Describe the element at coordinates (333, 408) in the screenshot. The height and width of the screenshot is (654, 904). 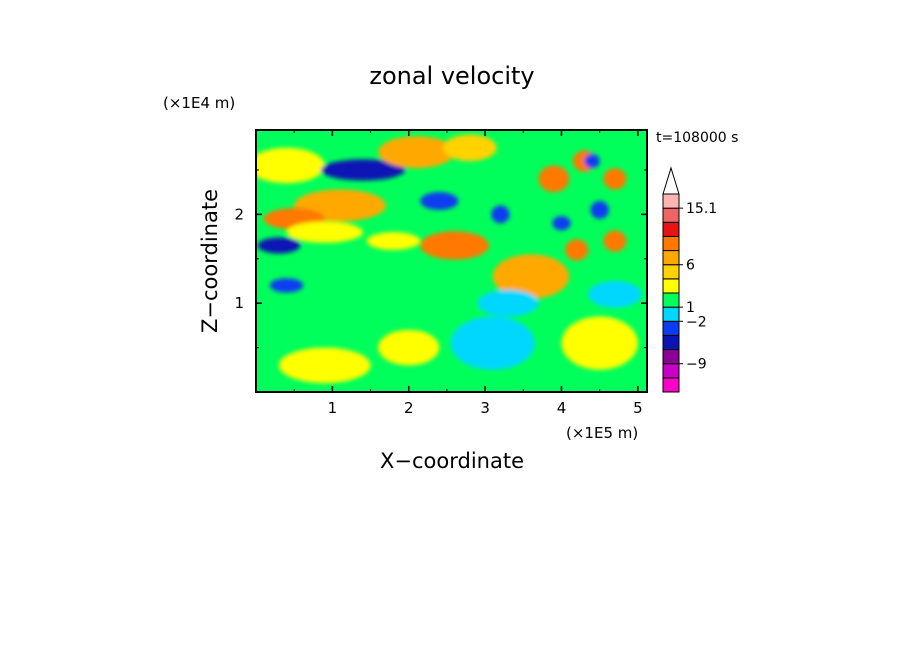
I see `x-tick-label: 1` at that location.